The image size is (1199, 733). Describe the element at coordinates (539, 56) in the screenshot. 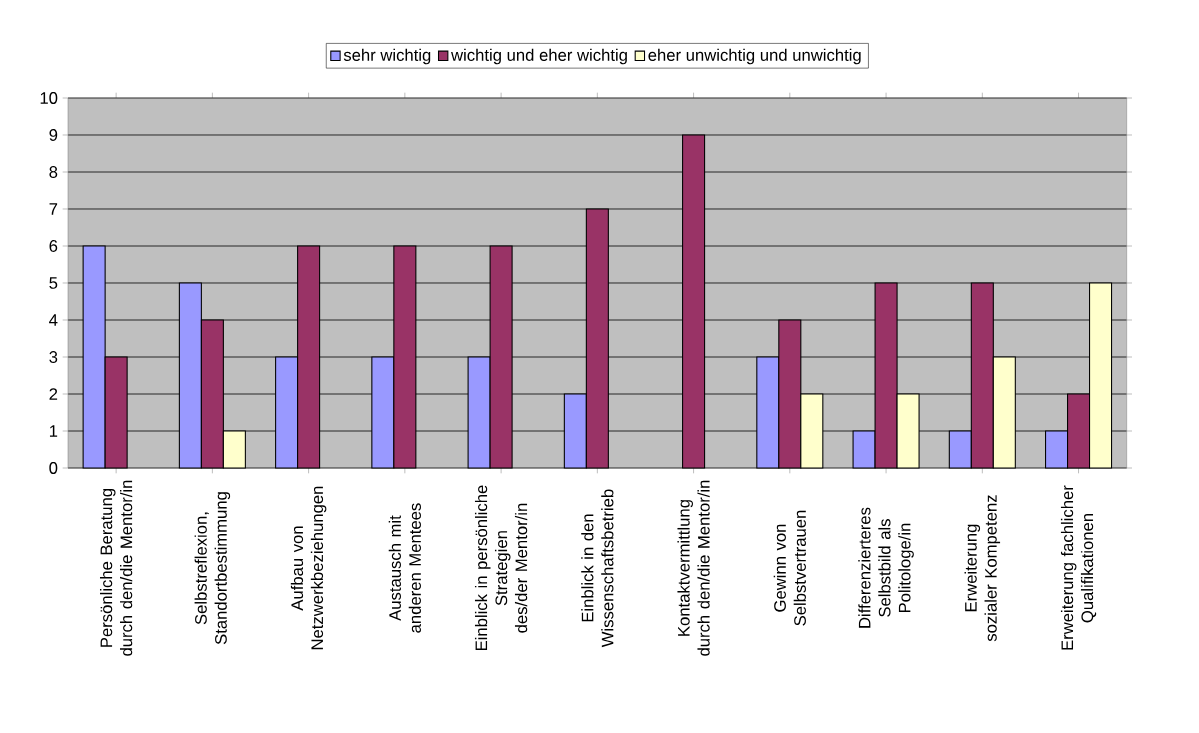

I see `legend-label: wichtig und eher wichtig` at that location.